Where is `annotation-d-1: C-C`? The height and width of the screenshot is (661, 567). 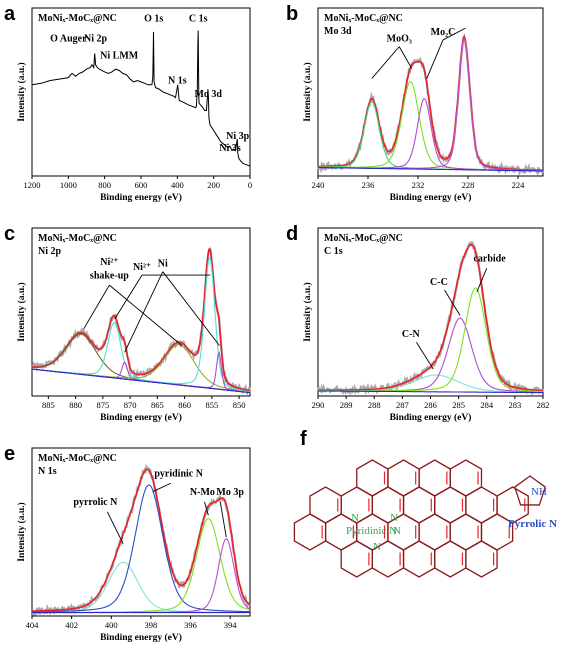
annotation-d-1: C-C is located at coordinates (439, 282).